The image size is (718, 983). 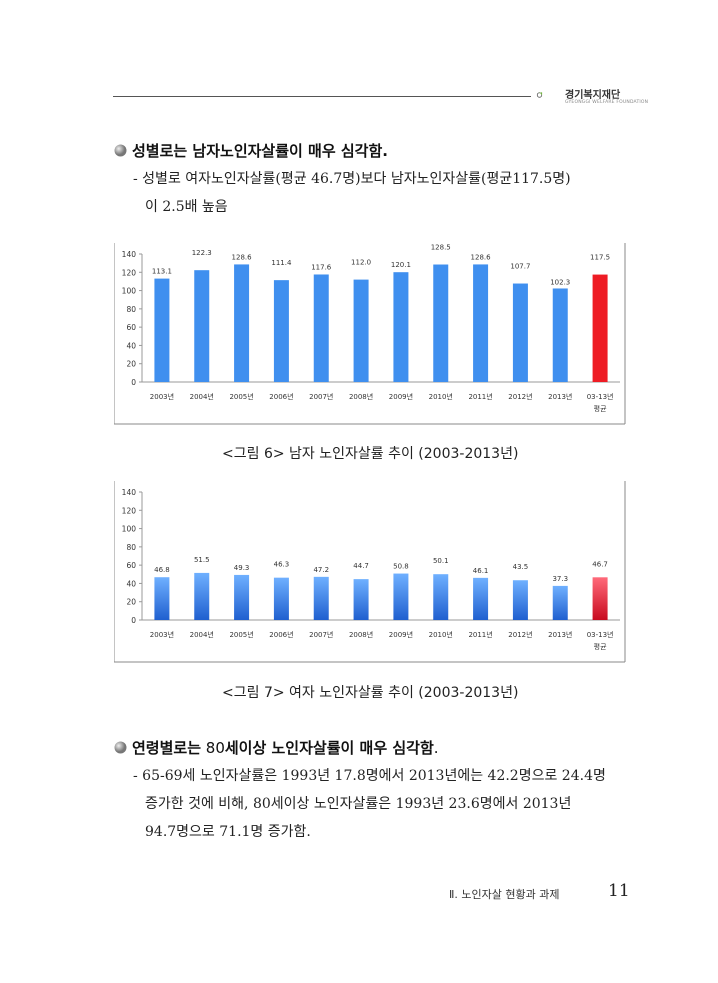 I want to click on foundation-logo-icon, so click(x=539, y=95).